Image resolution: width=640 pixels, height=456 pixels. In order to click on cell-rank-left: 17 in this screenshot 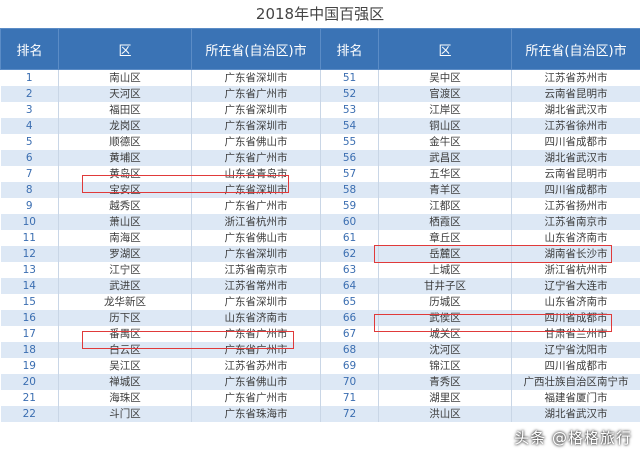, I will do `click(29, 334)`.